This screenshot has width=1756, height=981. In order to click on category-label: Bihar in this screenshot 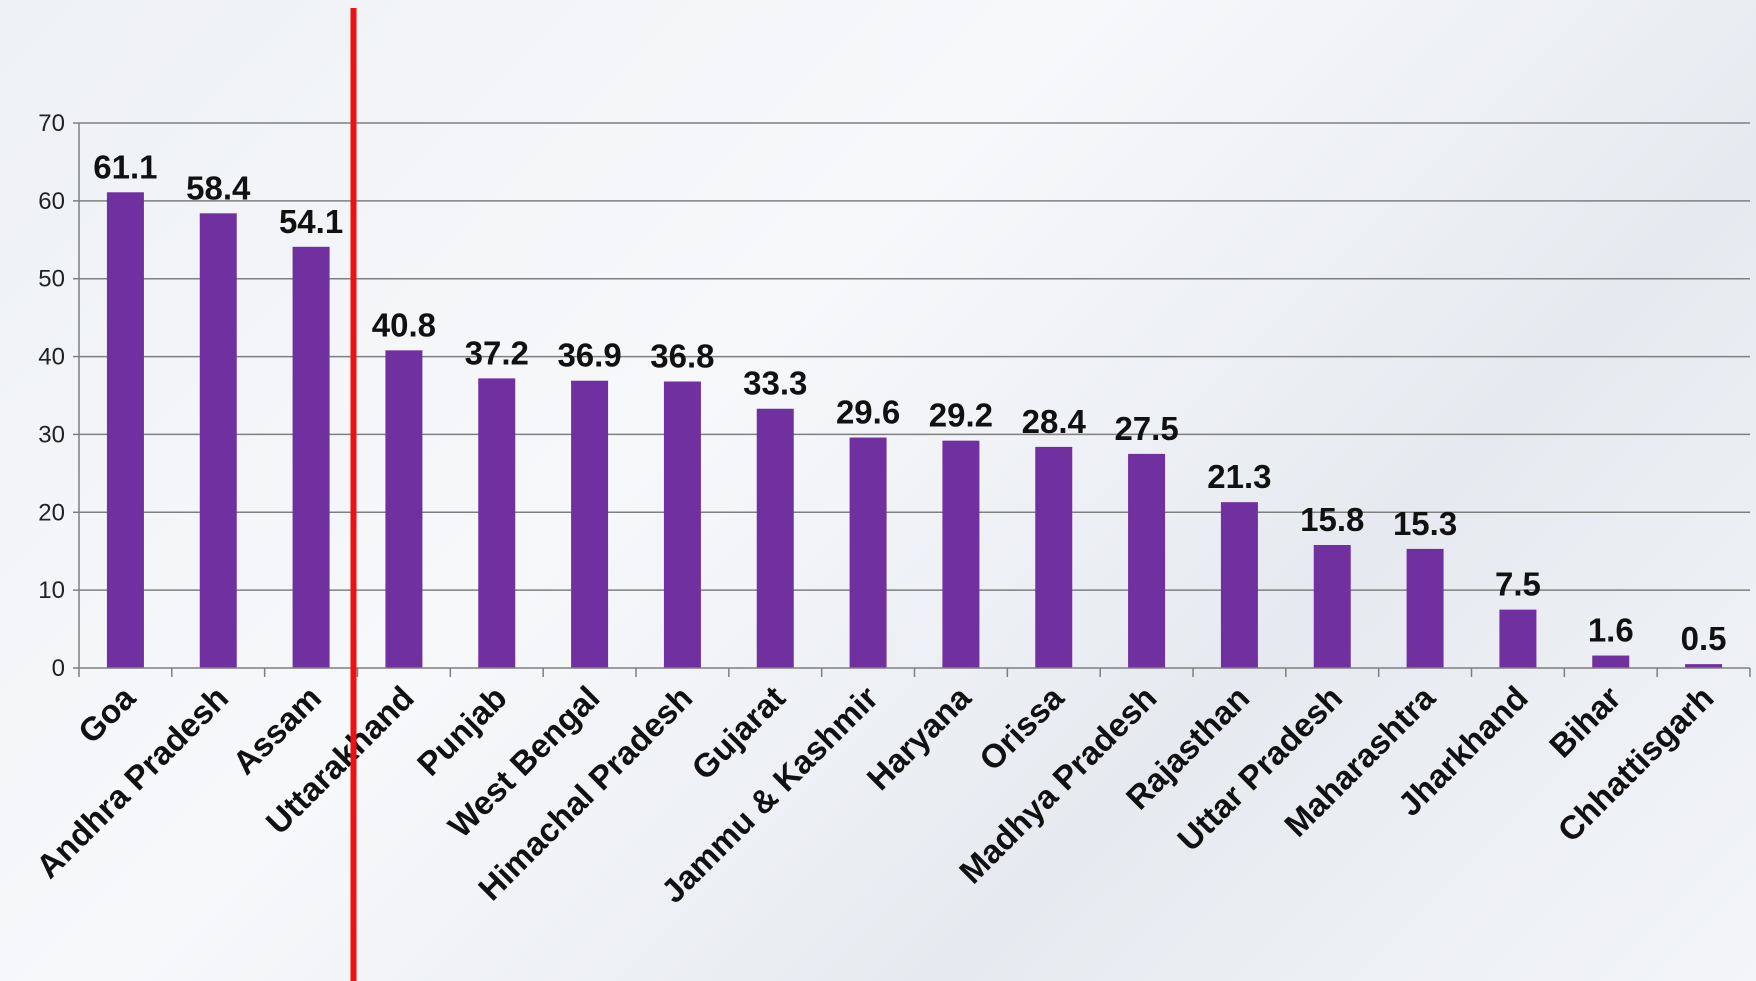, I will do `click(1585, 722)`.